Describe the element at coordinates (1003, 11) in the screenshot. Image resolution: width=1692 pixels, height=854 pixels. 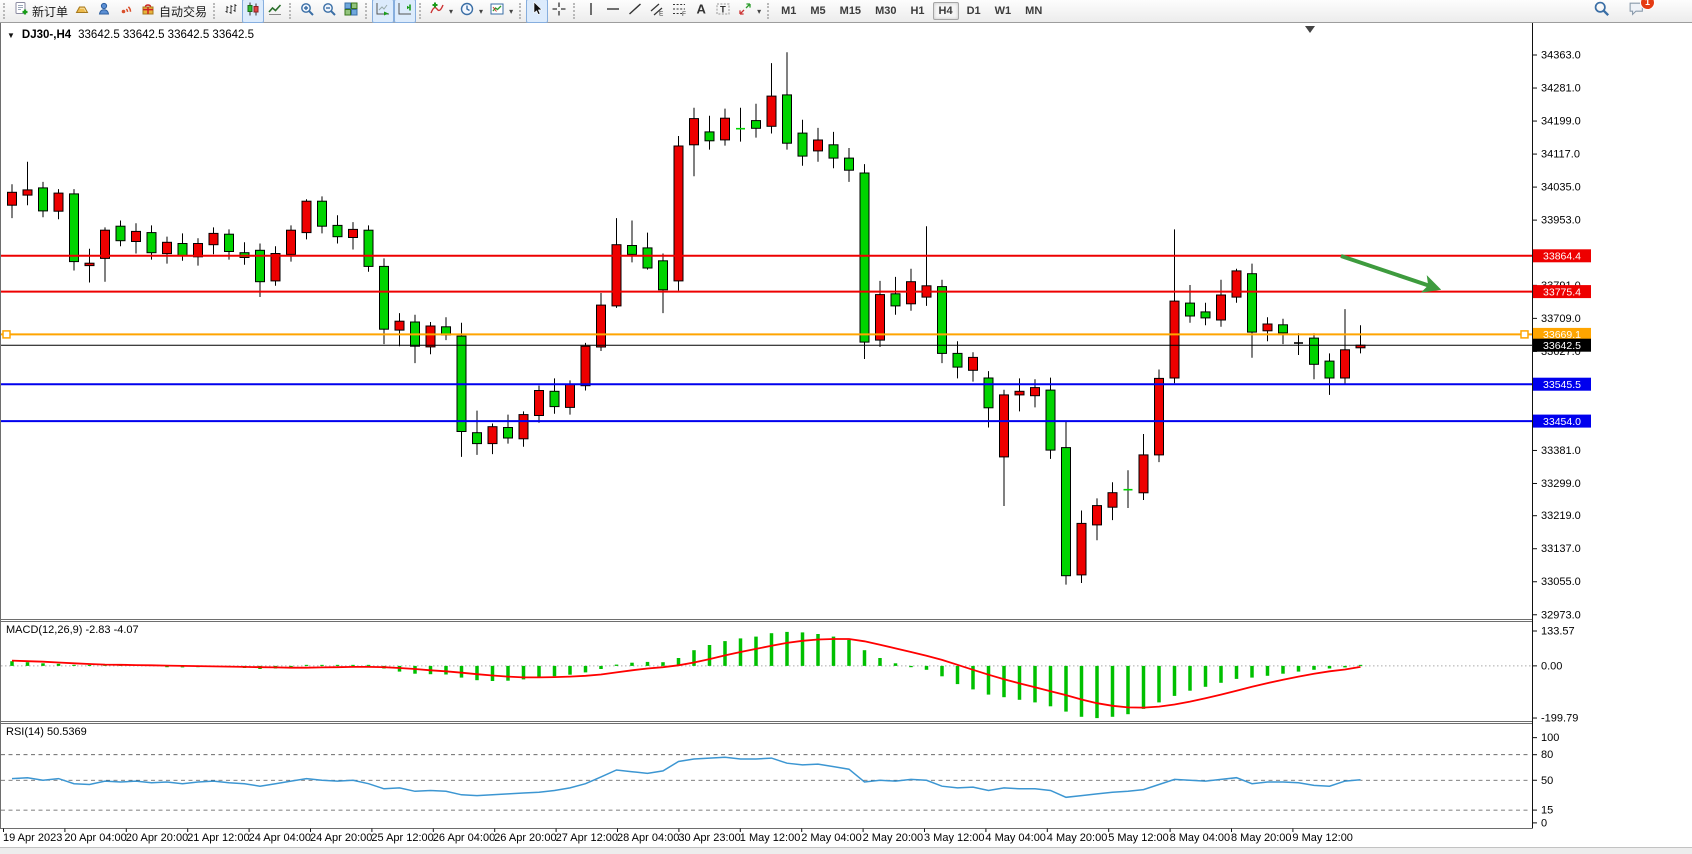
I see `timeframe-button-w1: W1` at that location.